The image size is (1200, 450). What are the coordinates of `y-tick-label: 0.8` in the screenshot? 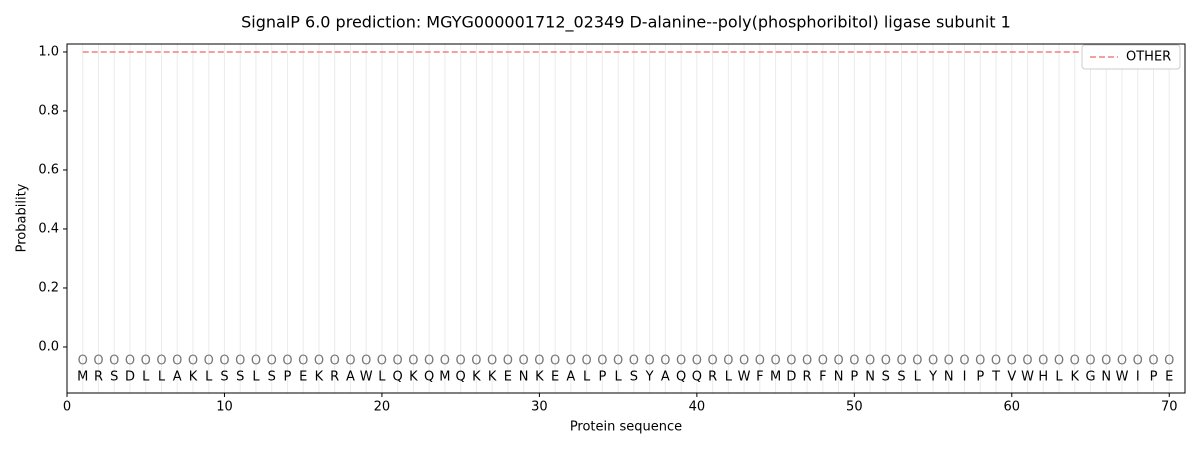 It's located at (48, 110).